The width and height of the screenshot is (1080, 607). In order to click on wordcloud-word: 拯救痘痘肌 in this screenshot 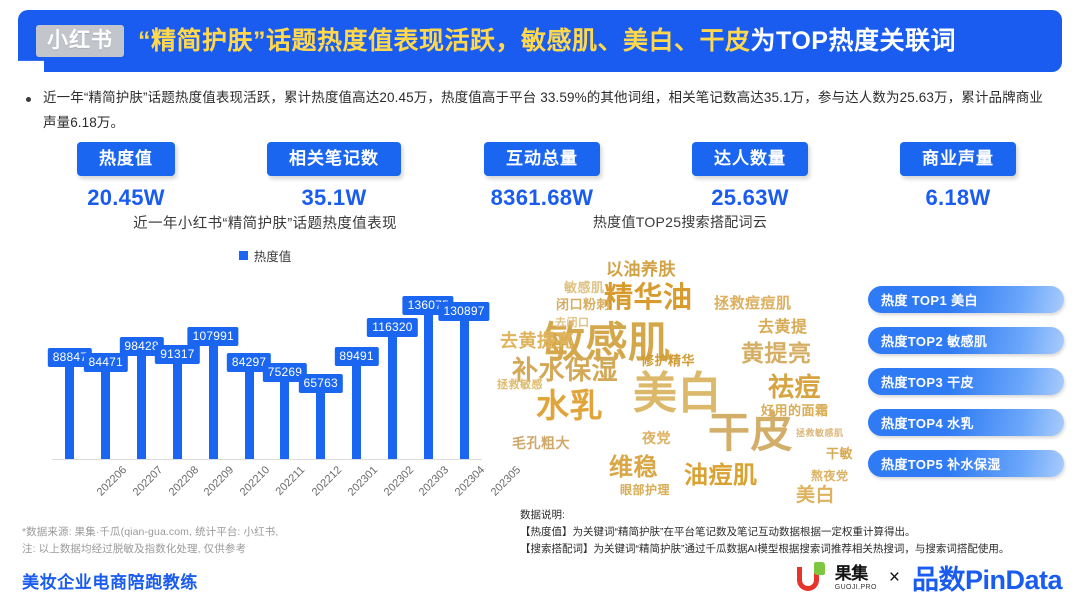, I will do `click(753, 303)`.